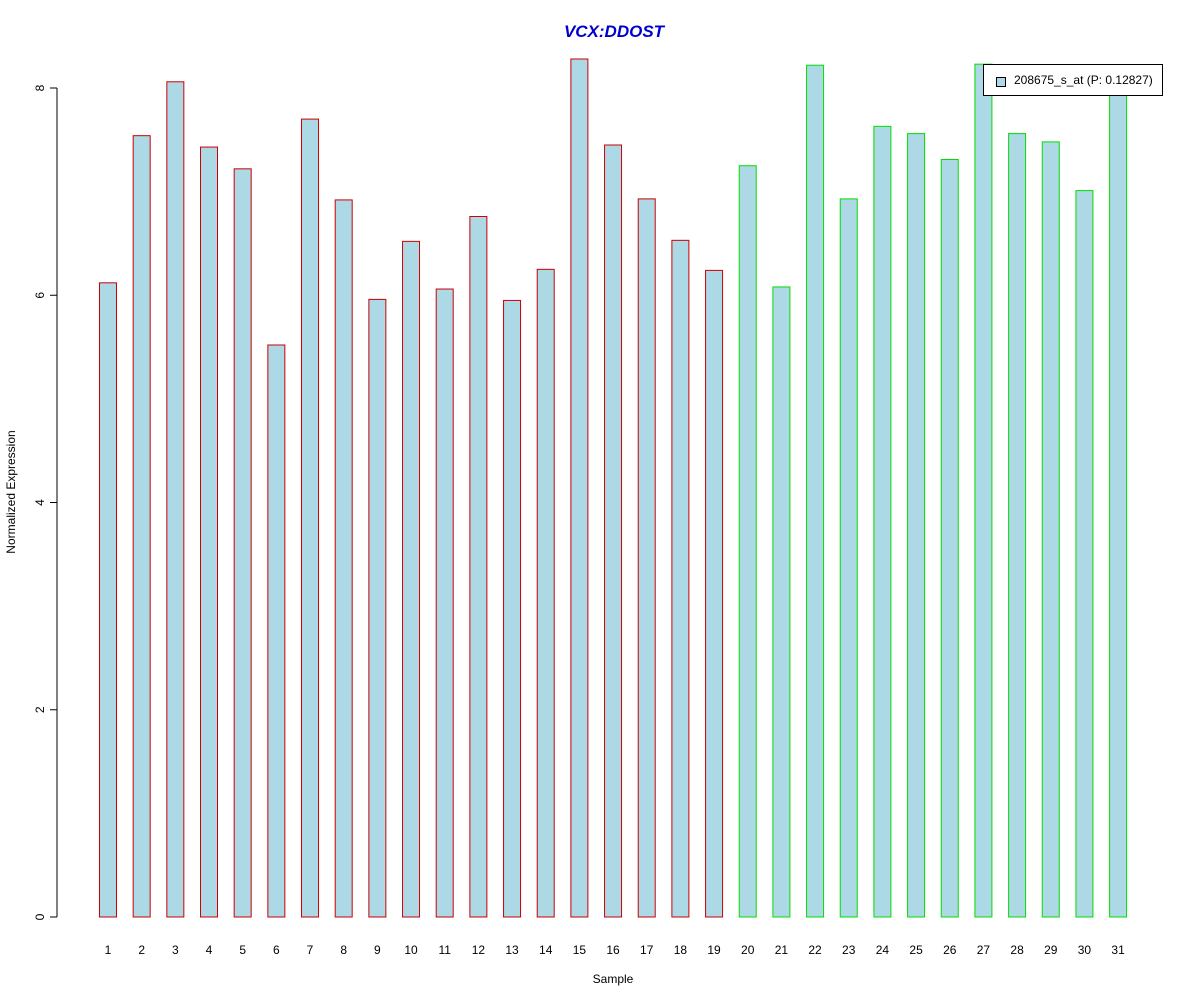 This screenshot has width=1200, height=1000. What do you see at coordinates (615, 31) in the screenshot?
I see `chart-title: VCX:DDOST` at bounding box center [615, 31].